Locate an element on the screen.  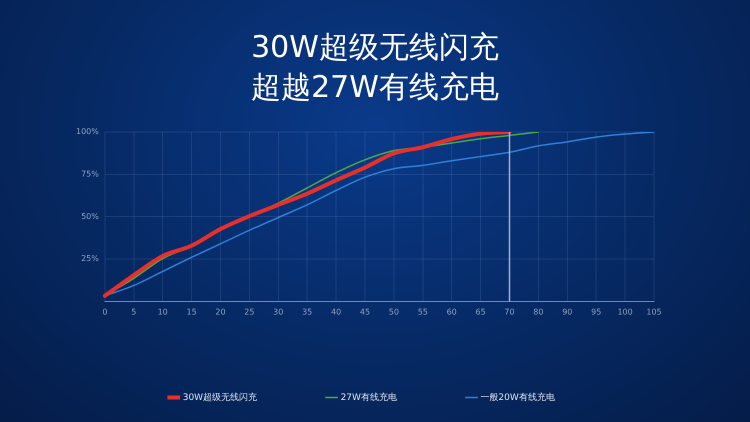
x-tick-label: 105 is located at coordinates (654, 311).